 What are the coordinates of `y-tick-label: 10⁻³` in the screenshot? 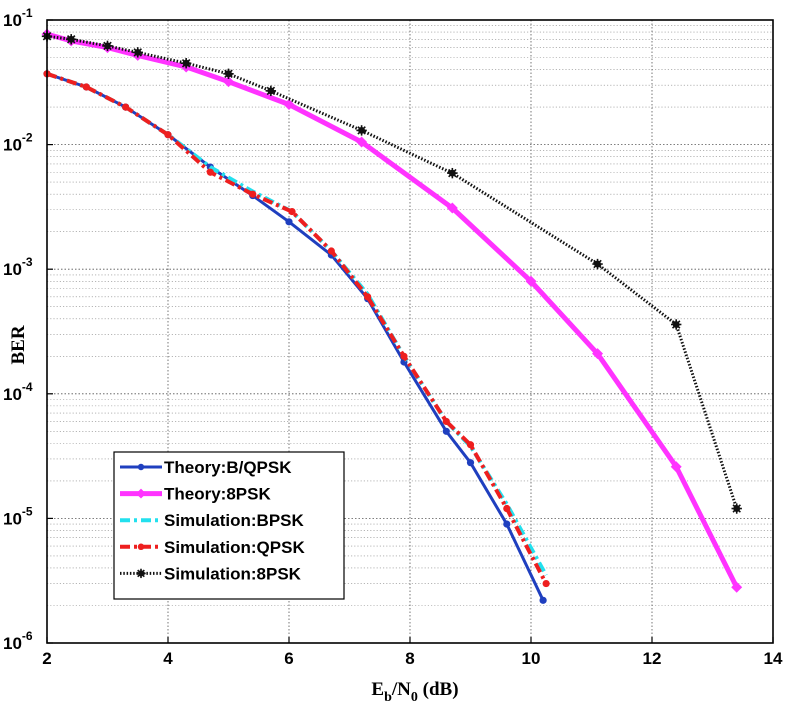 It's located at (18, 267).